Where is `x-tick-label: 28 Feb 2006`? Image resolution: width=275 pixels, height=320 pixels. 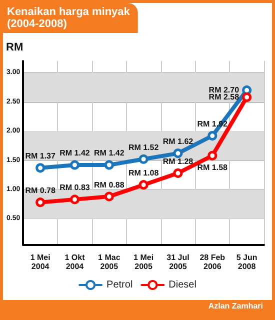
x-tick-label: 28 Feb 2006 is located at coordinates (213, 262).